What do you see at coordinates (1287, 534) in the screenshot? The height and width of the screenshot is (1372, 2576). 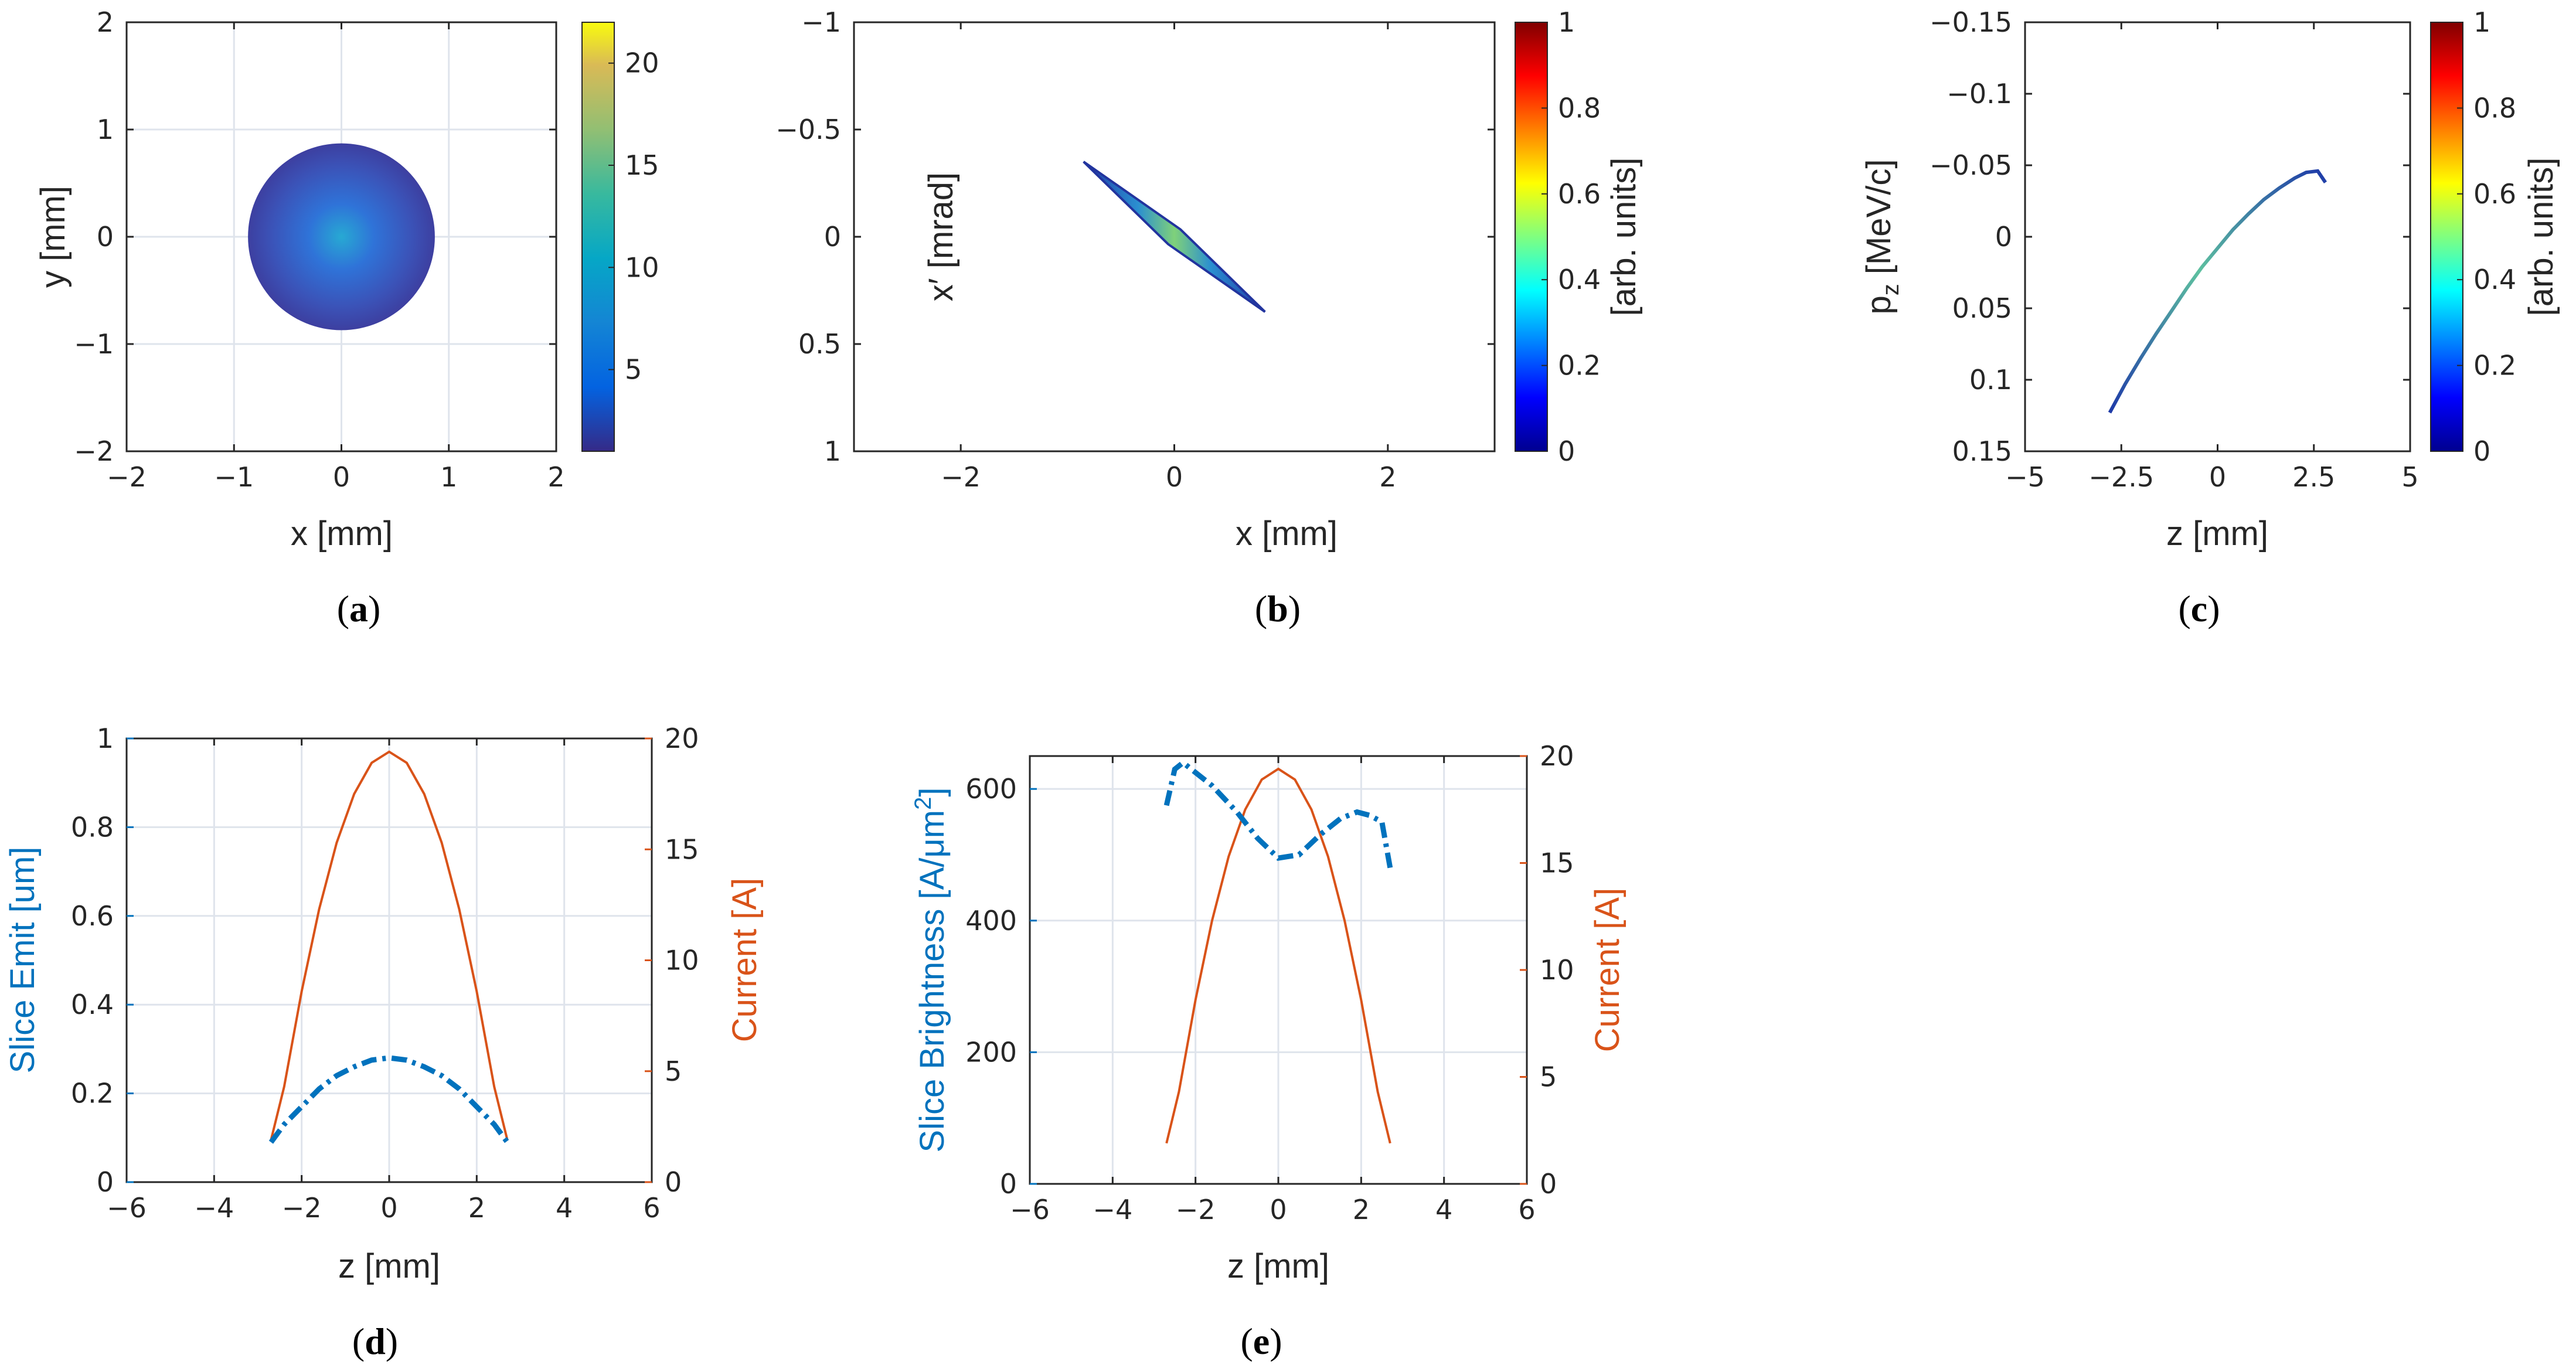 I see `panel-b-xlabel: x [mm]` at bounding box center [1287, 534].